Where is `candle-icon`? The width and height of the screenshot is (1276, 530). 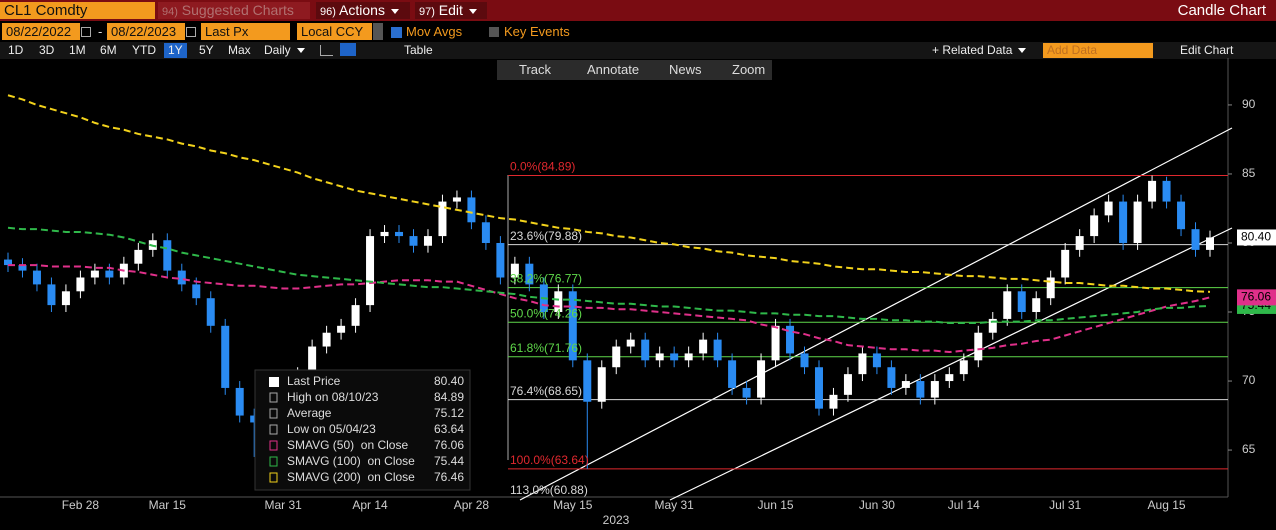
candle-icon is located at coordinates (348, 49).